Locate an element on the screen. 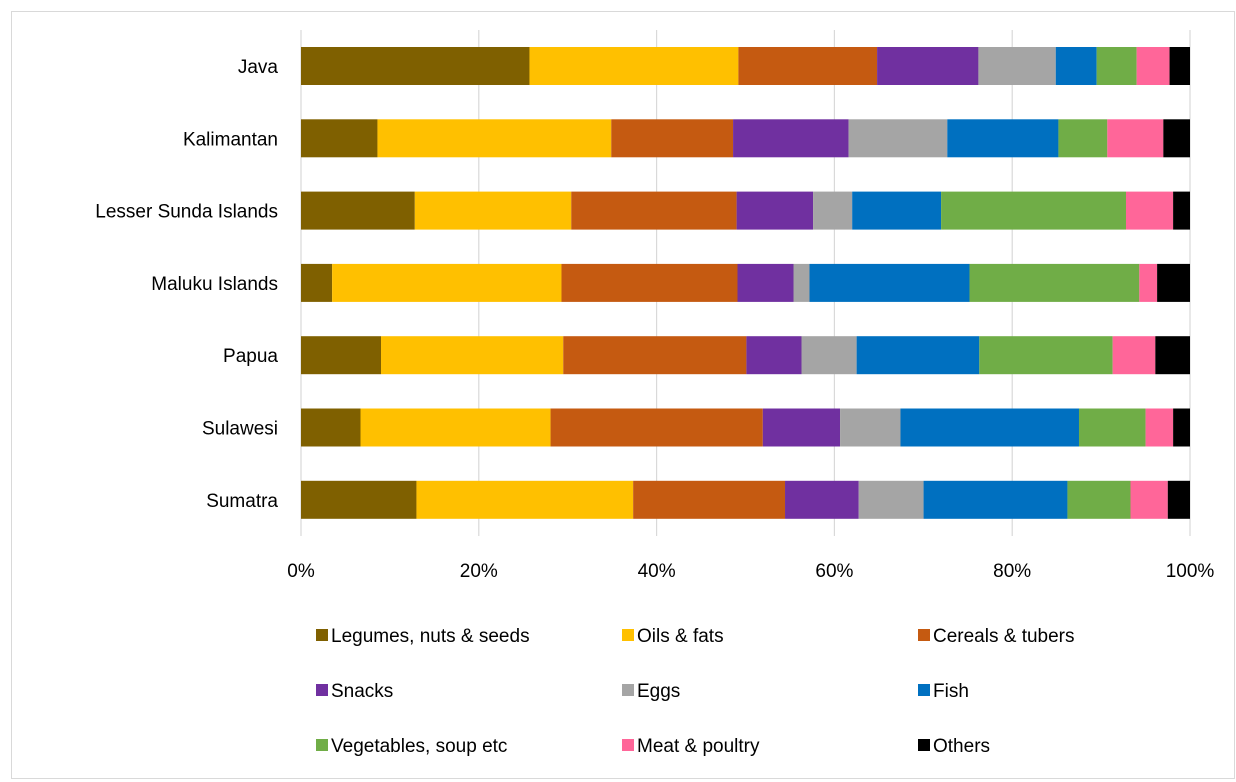 This screenshot has width=1236, height=782. category-label: Lesser Sunda Islands is located at coordinates (186, 212).